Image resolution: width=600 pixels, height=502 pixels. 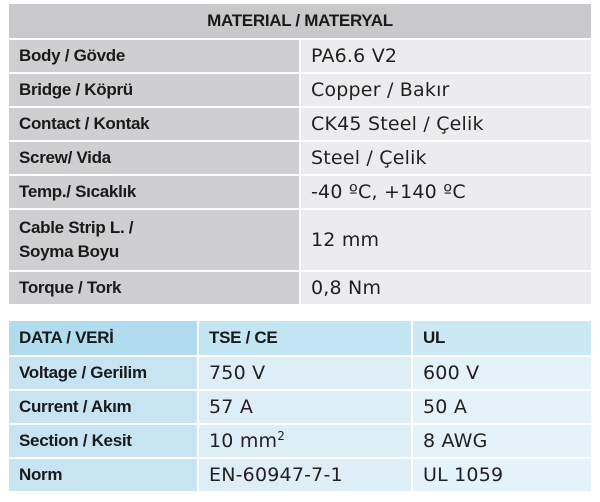 What do you see at coordinates (103, 373) in the screenshot?
I see `data-label: Voltage / Gerilim` at bounding box center [103, 373].